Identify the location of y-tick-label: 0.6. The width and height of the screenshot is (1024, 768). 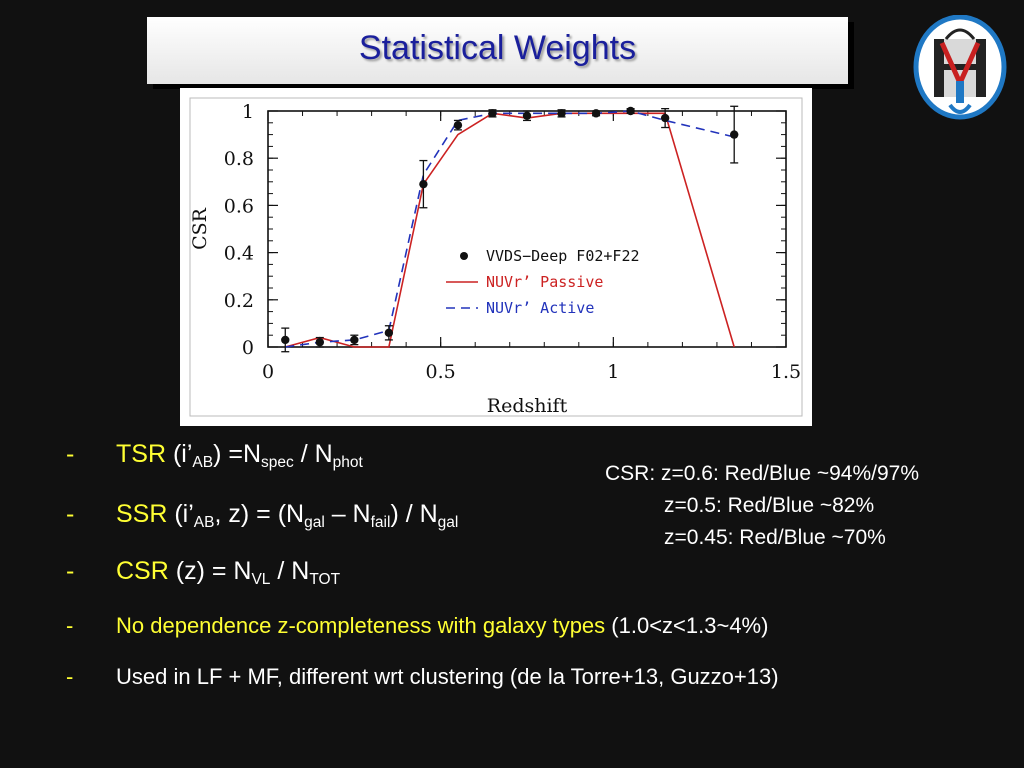
(239, 206).